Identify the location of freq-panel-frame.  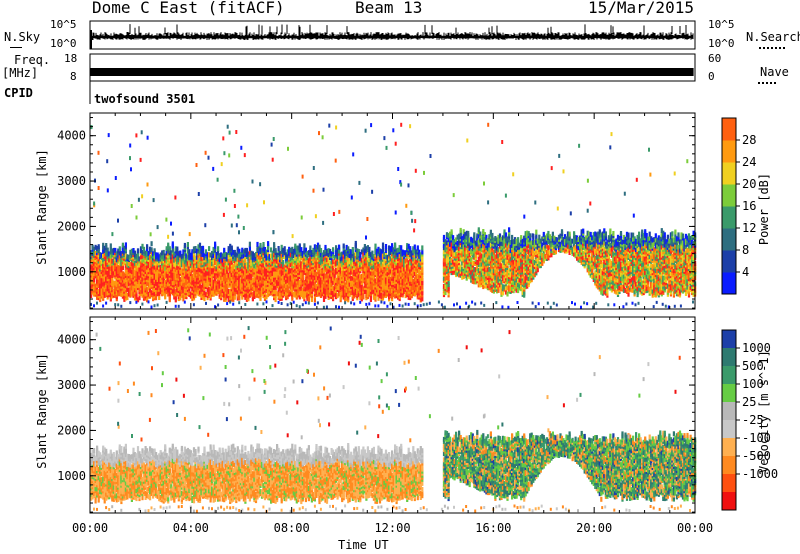
(392, 67).